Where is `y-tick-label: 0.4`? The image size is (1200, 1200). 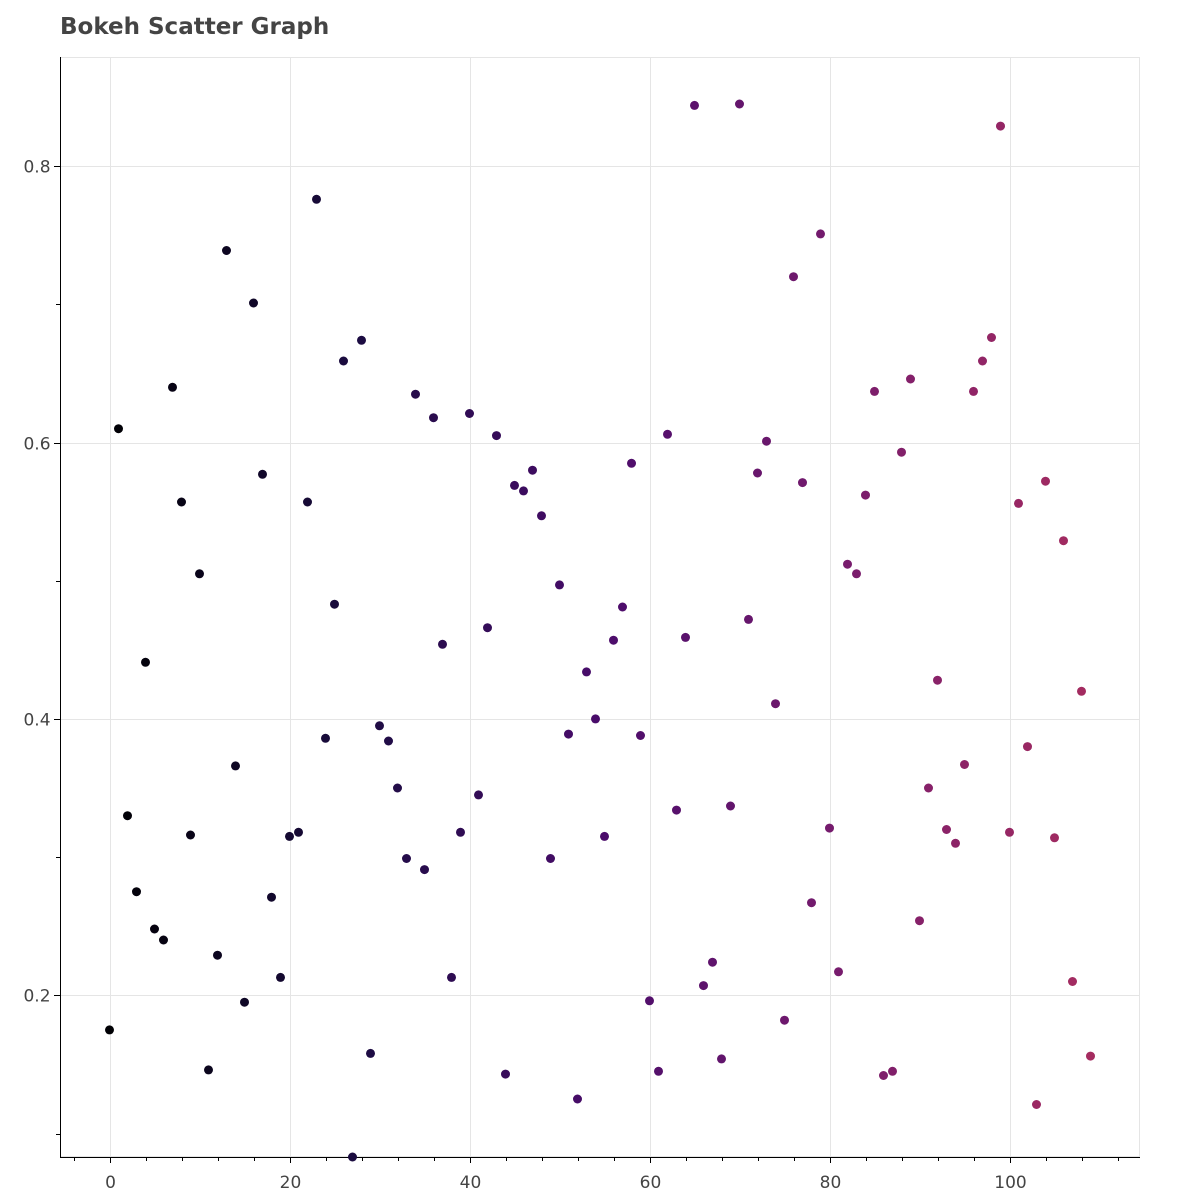 y-tick-label: 0.4 is located at coordinates (36, 721).